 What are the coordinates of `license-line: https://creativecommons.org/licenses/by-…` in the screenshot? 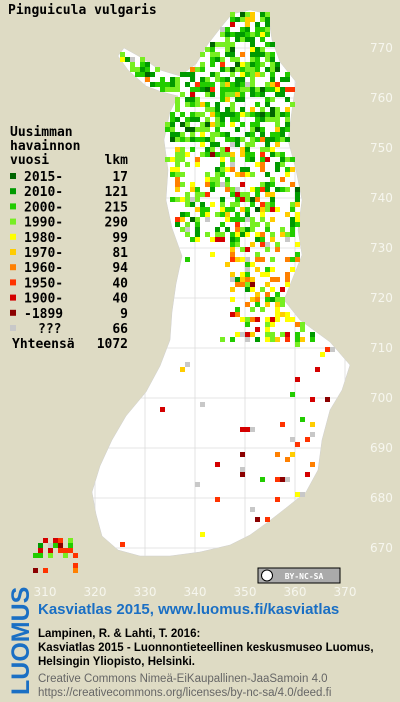 It's located at (184, 693).